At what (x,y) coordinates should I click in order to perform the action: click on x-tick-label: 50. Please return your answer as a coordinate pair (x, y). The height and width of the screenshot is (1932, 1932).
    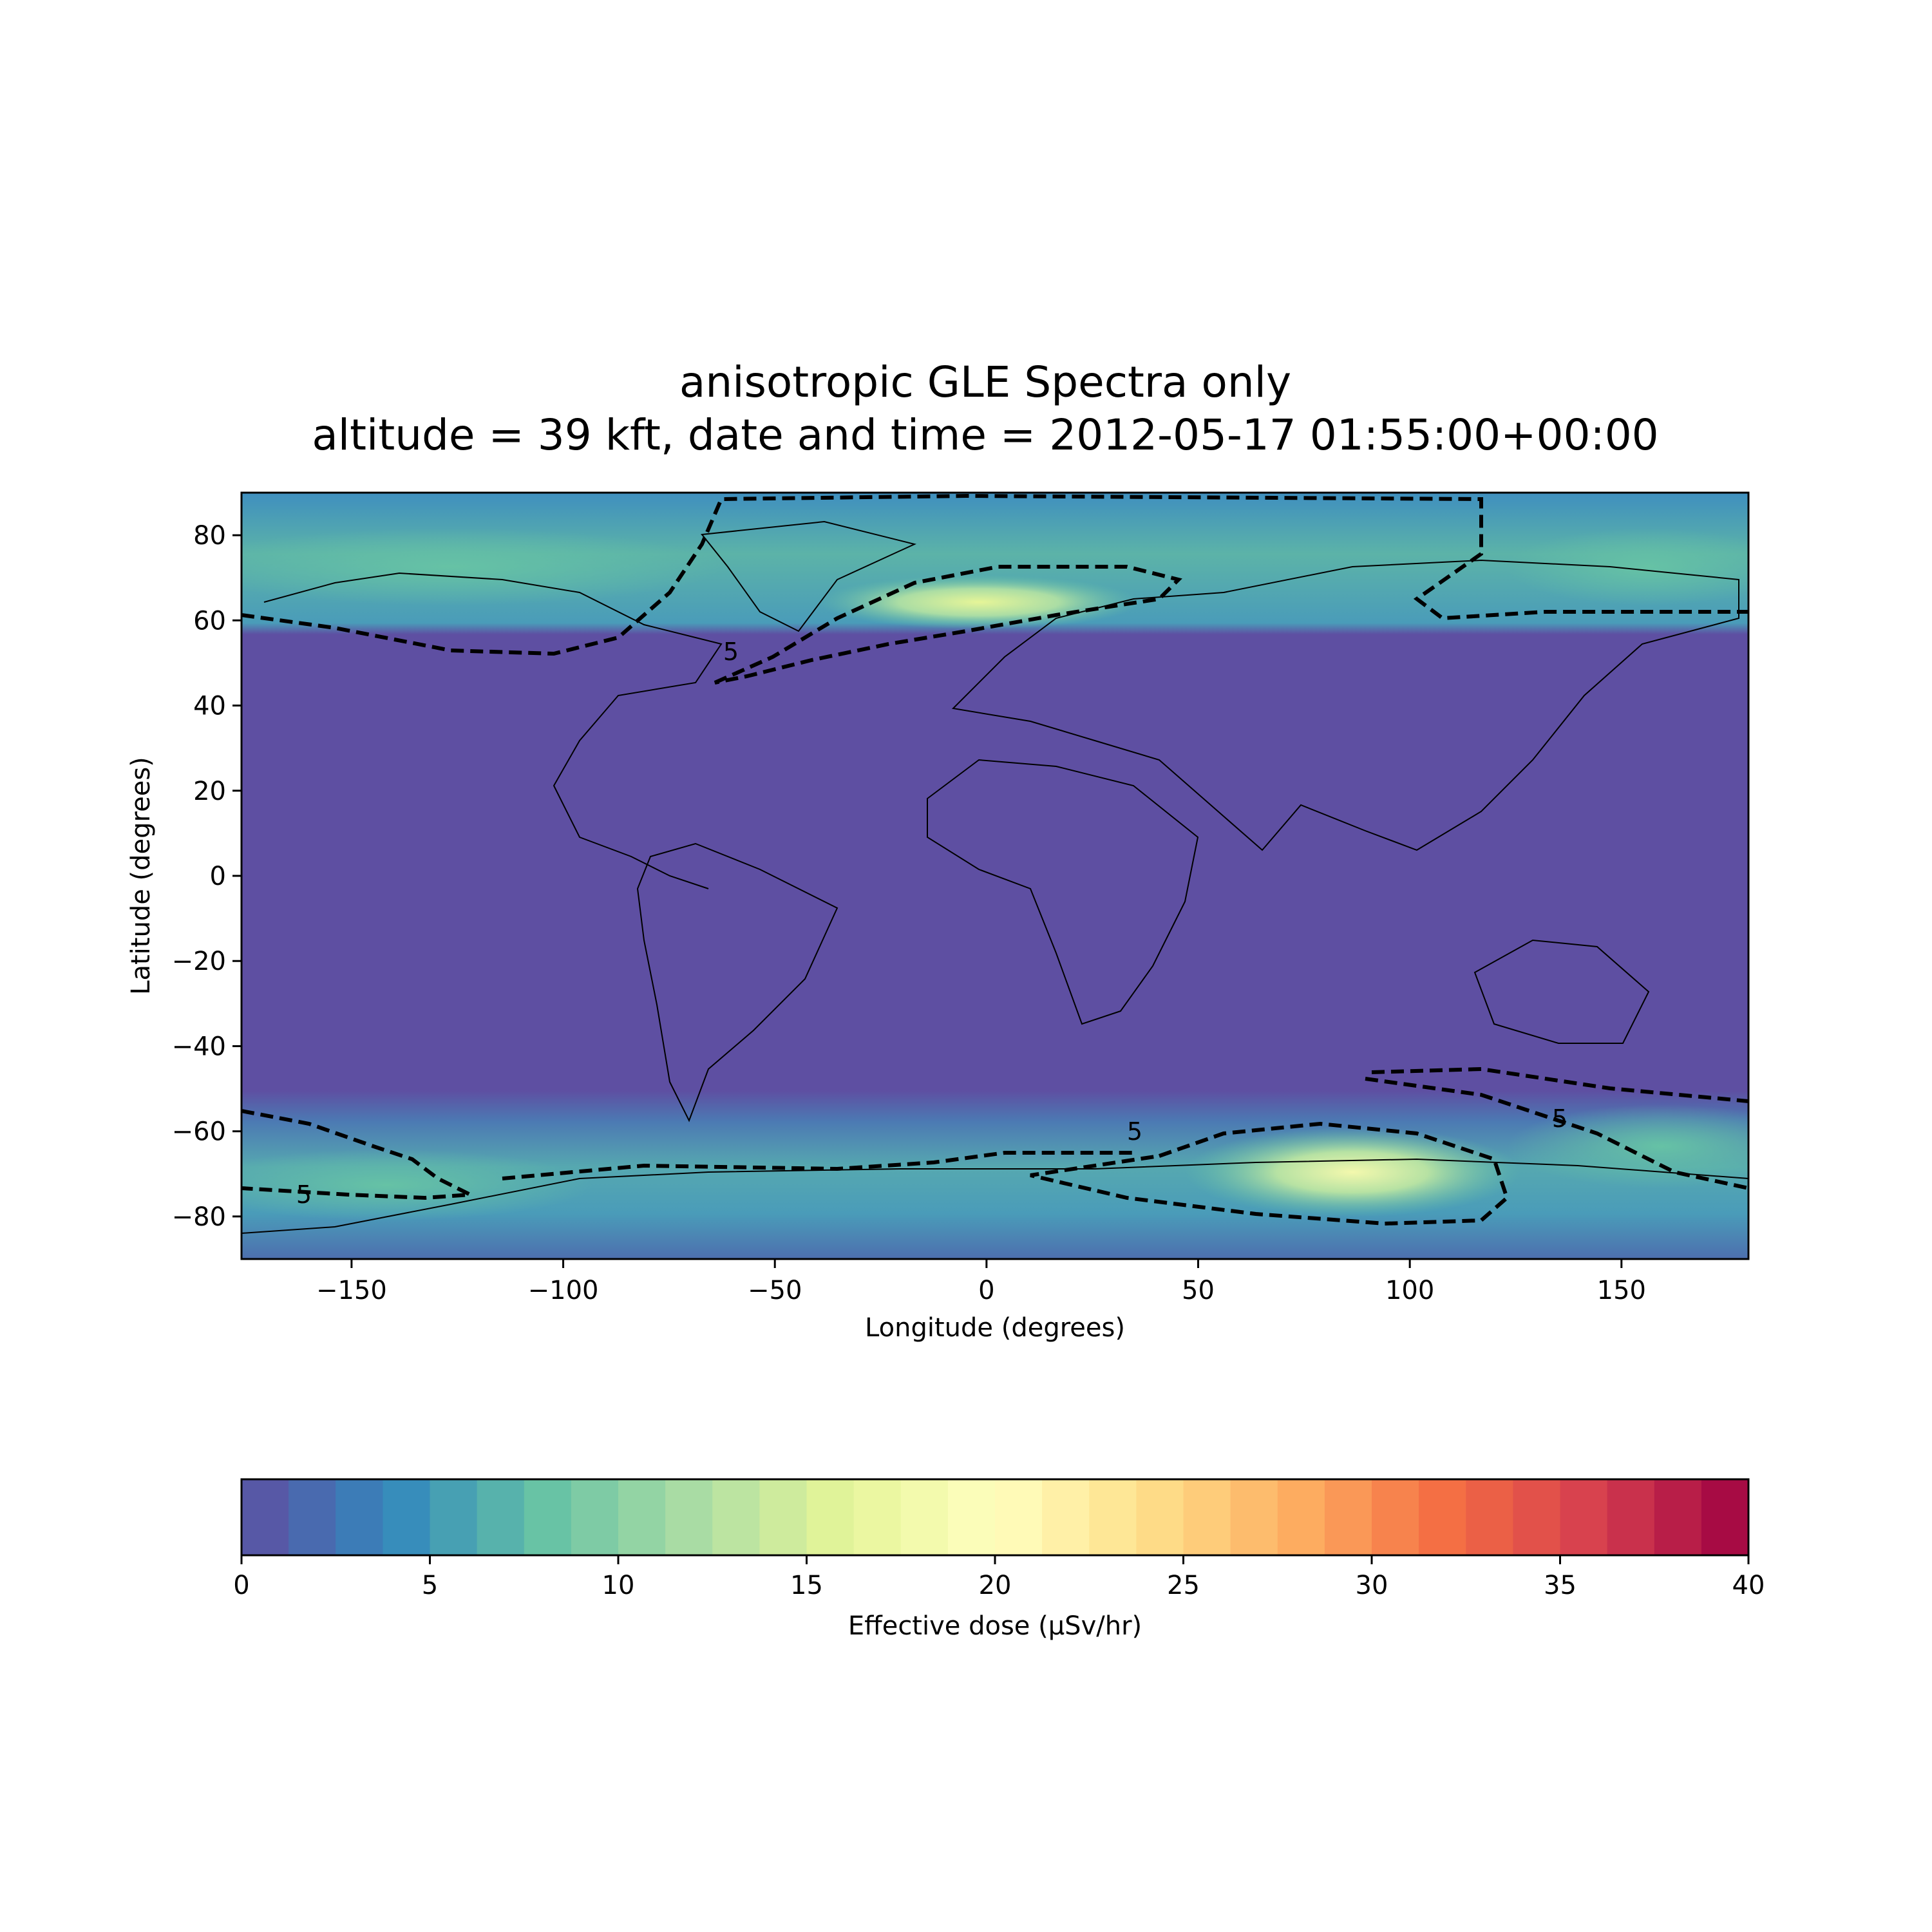
    Looking at the image, I should click on (1198, 1290).